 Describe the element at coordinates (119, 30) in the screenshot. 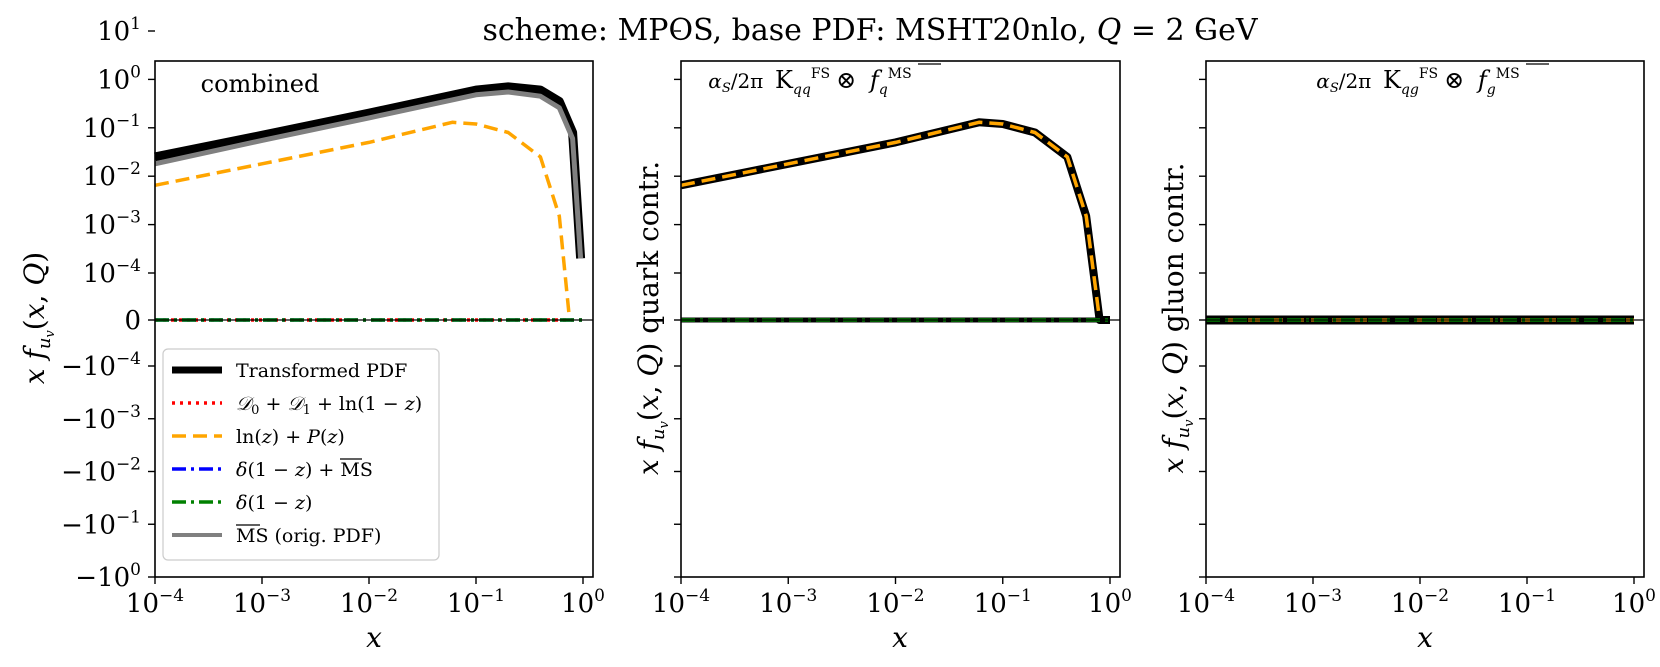

I see `y-tick-label: 10¹` at that location.